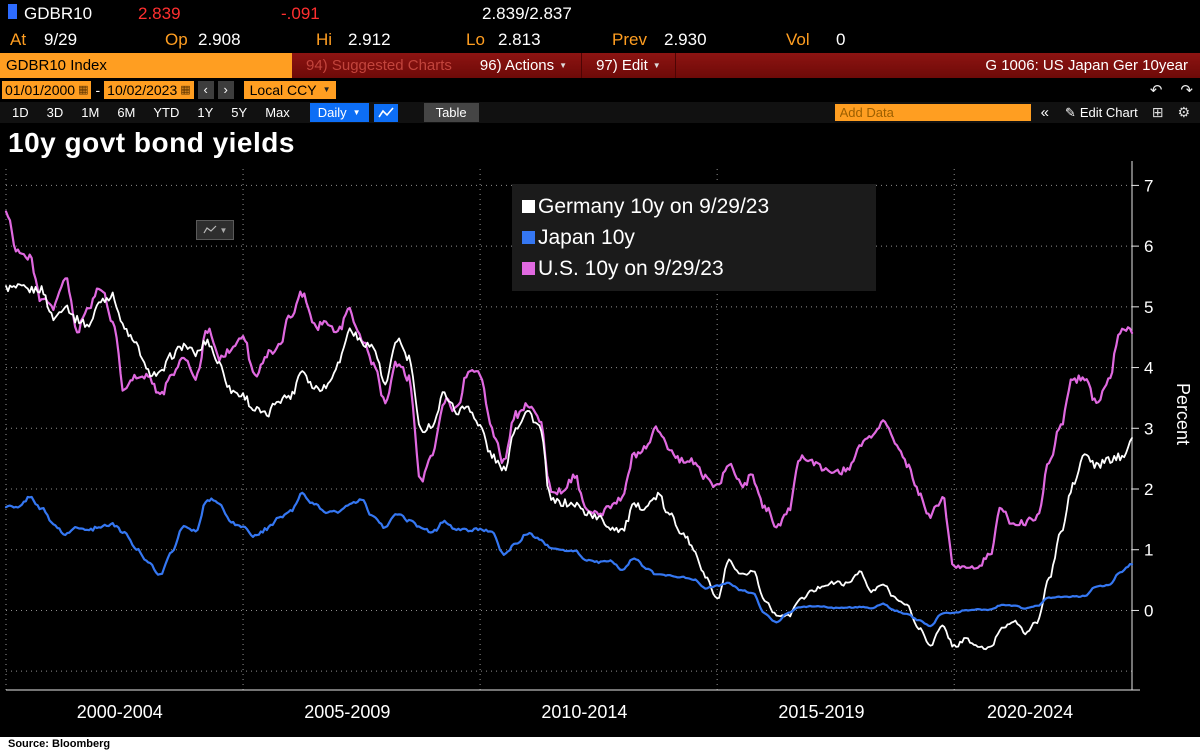 Image resolution: width=1200 pixels, height=751 pixels. I want to click on legend-item-germany: Germany 10y on 9/29/23, so click(699, 206).